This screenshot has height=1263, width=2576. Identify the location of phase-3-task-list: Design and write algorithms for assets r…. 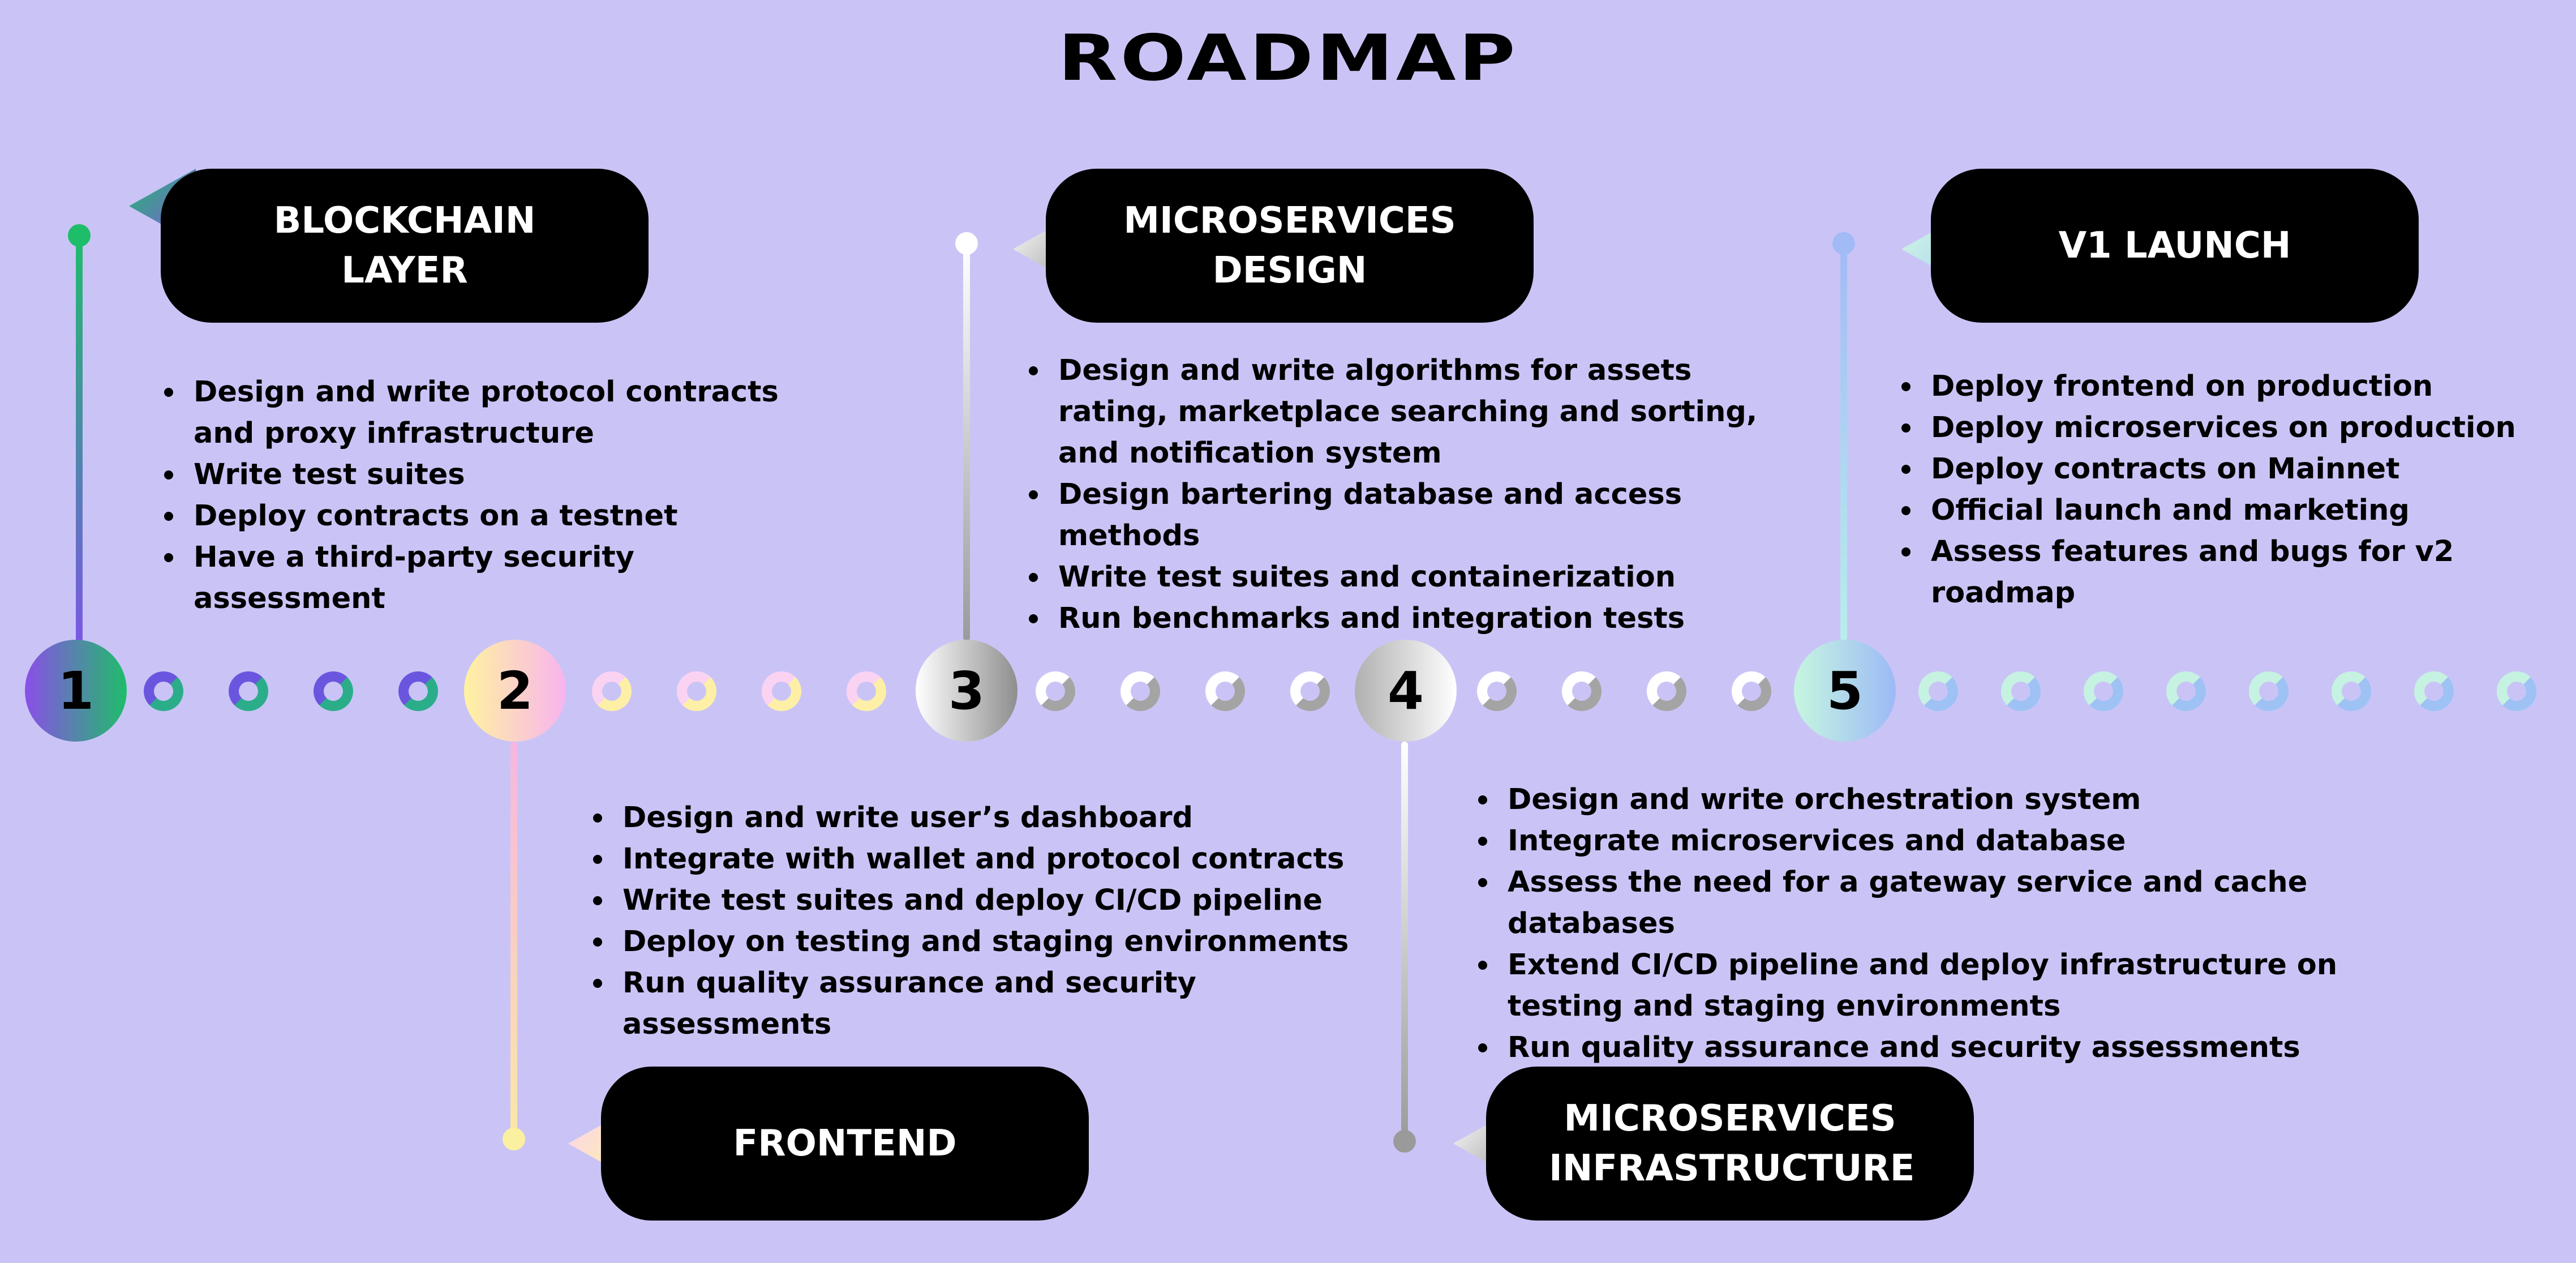
(1397, 495).